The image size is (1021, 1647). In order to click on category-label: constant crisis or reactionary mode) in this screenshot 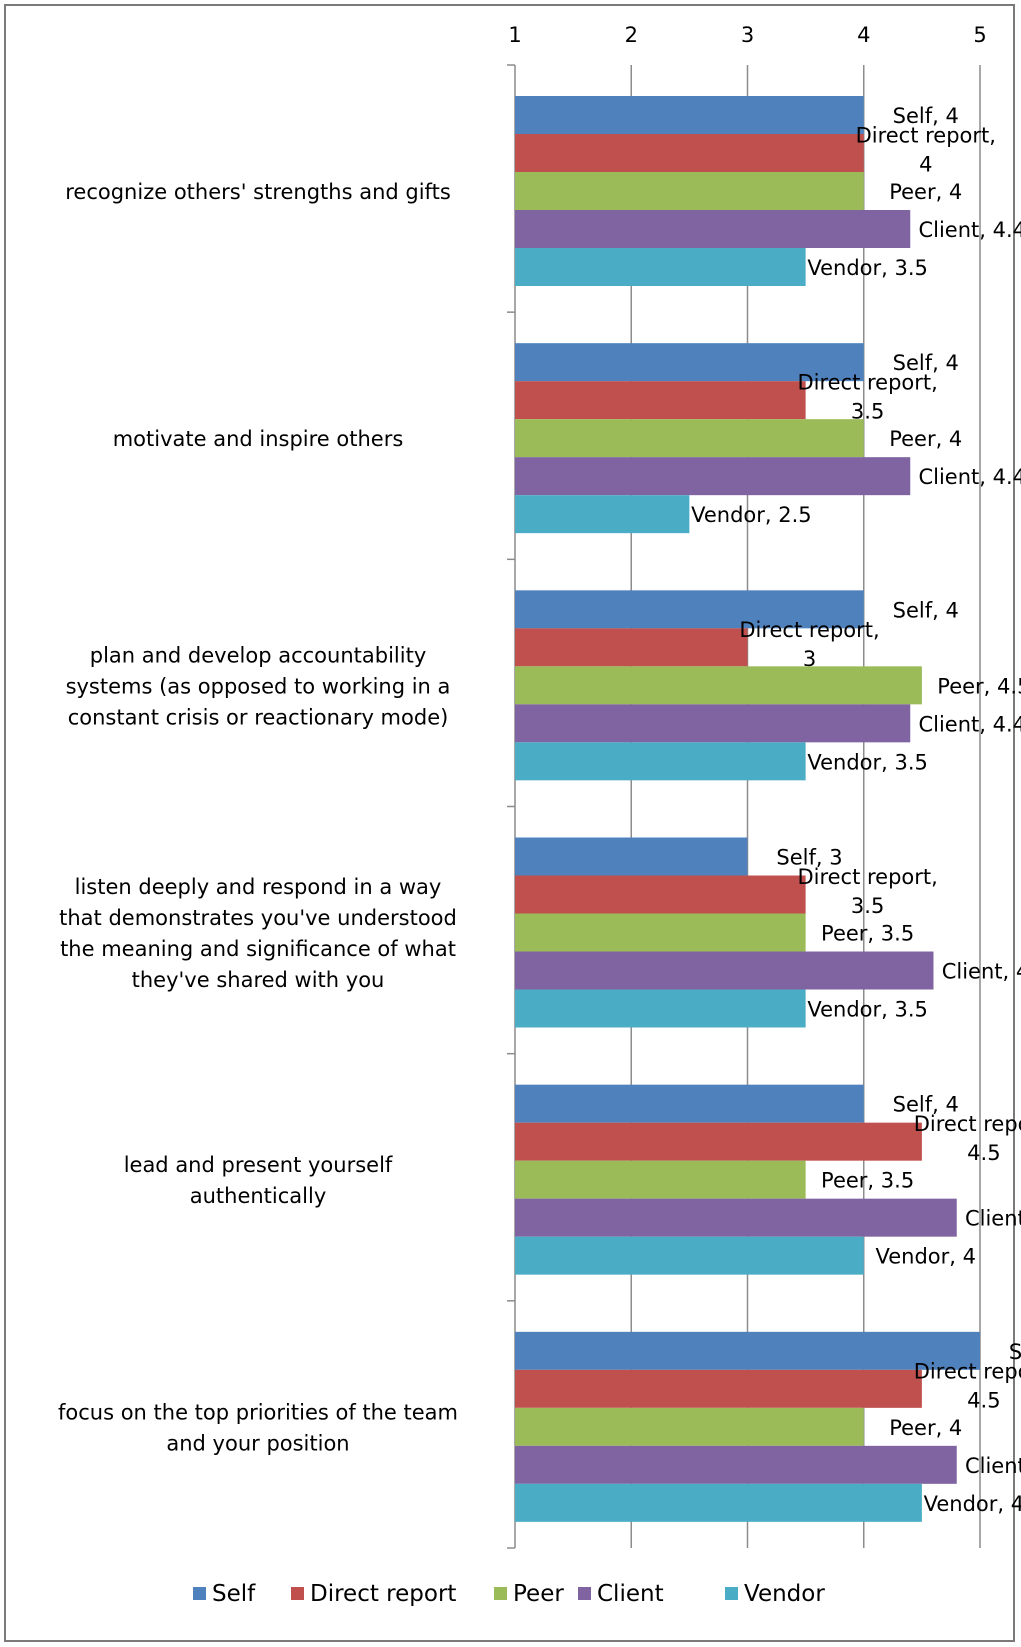, I will do `click(258, 717)`.